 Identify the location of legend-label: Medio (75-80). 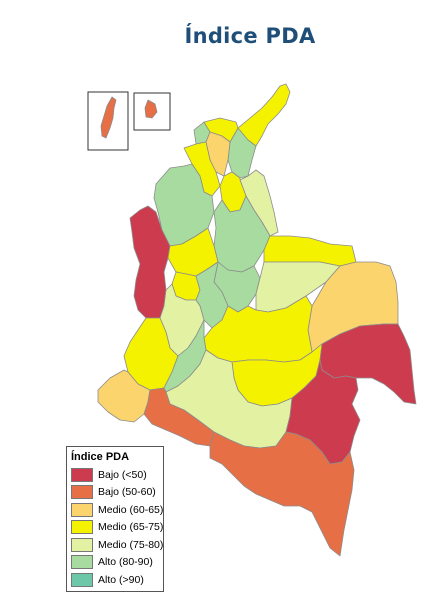
(131, 544).